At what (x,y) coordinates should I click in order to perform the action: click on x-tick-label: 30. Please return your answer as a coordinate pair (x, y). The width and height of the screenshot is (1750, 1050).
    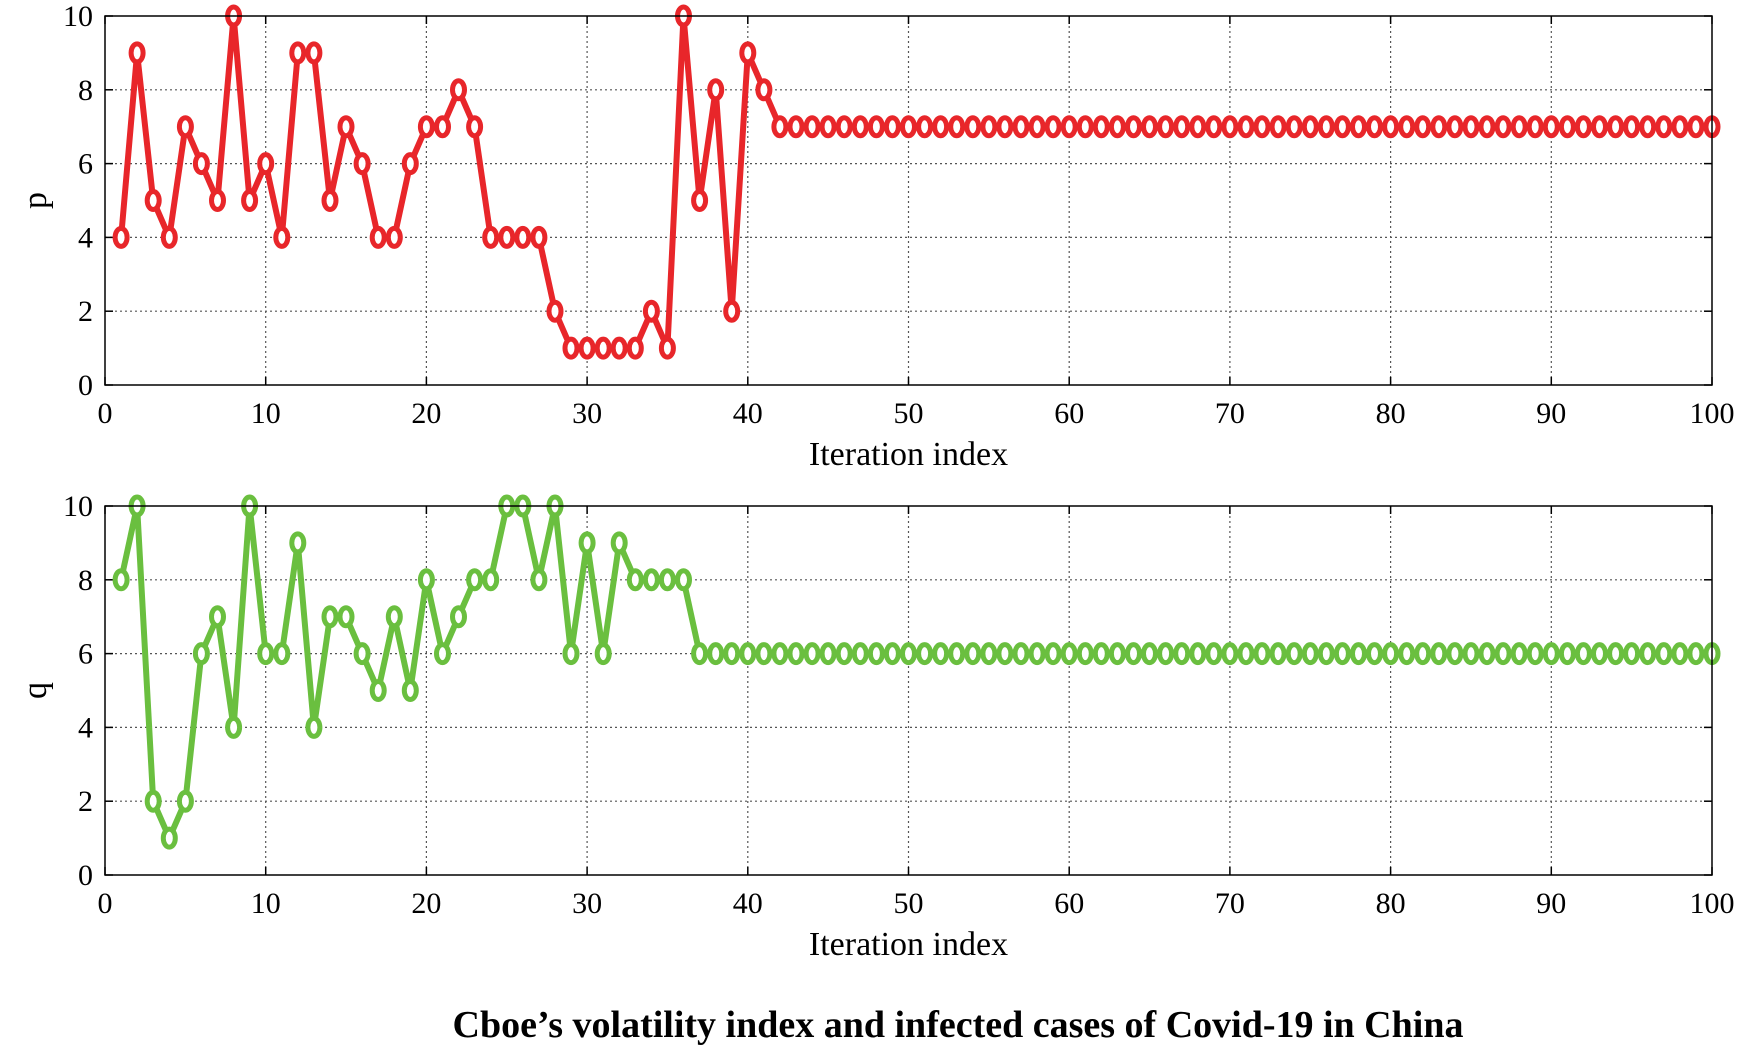
    Looking at the image, I should click on (587, 413).